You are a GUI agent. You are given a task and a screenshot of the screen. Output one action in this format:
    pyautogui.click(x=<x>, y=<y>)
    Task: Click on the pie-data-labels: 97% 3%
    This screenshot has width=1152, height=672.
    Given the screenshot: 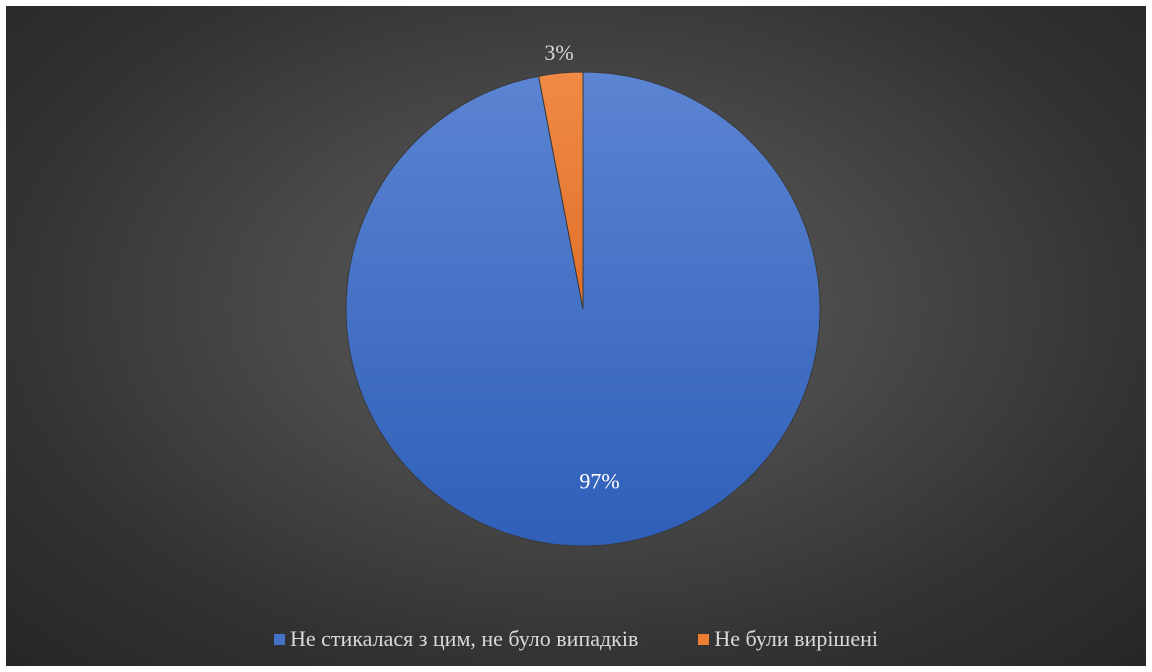 What is the action you would take?
    pyautogui.click(x=581, y=266)
    